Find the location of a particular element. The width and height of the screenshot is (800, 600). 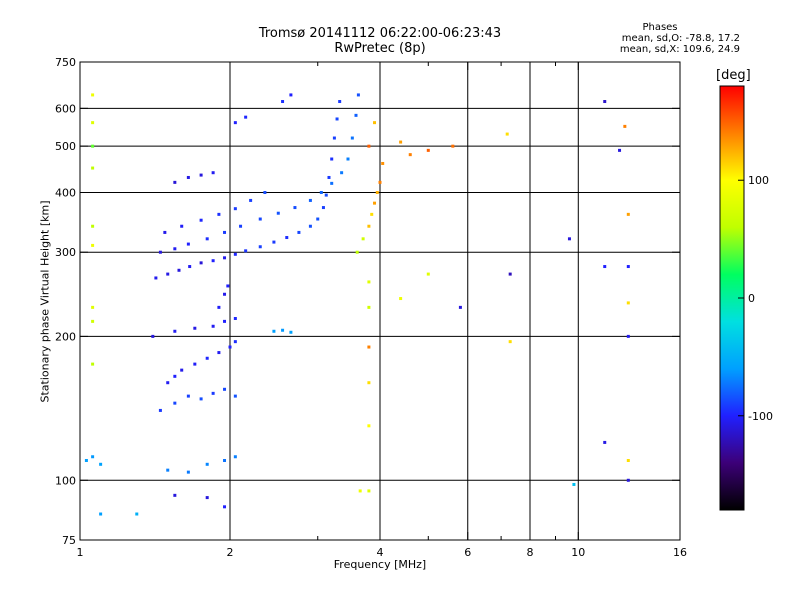

x-tick-label: 2 is located at coordinates (230, 552).